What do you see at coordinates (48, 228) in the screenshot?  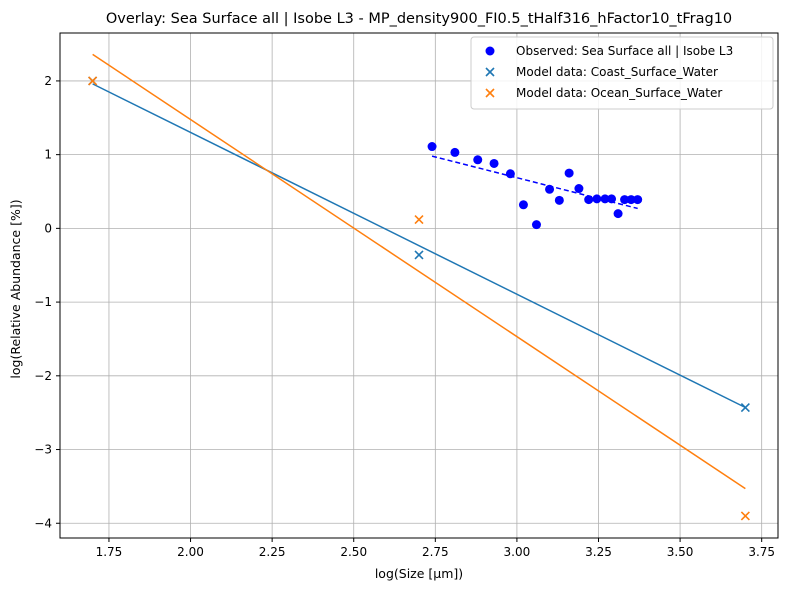 I see `y-tick-label: 0` at bounding box center [48, 228].